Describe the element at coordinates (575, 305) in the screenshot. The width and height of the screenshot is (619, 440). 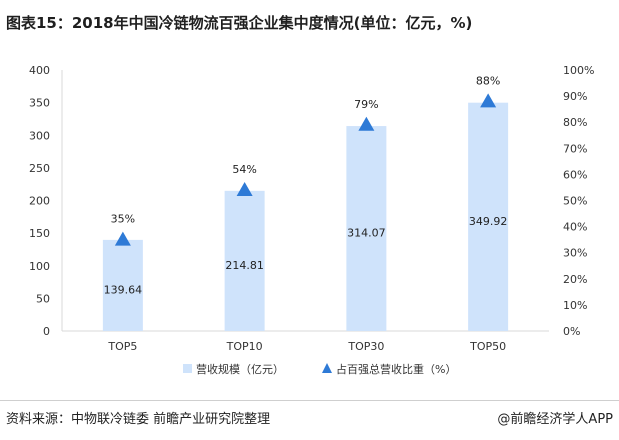
I see `y-right-tick-label: 10%` at that location.